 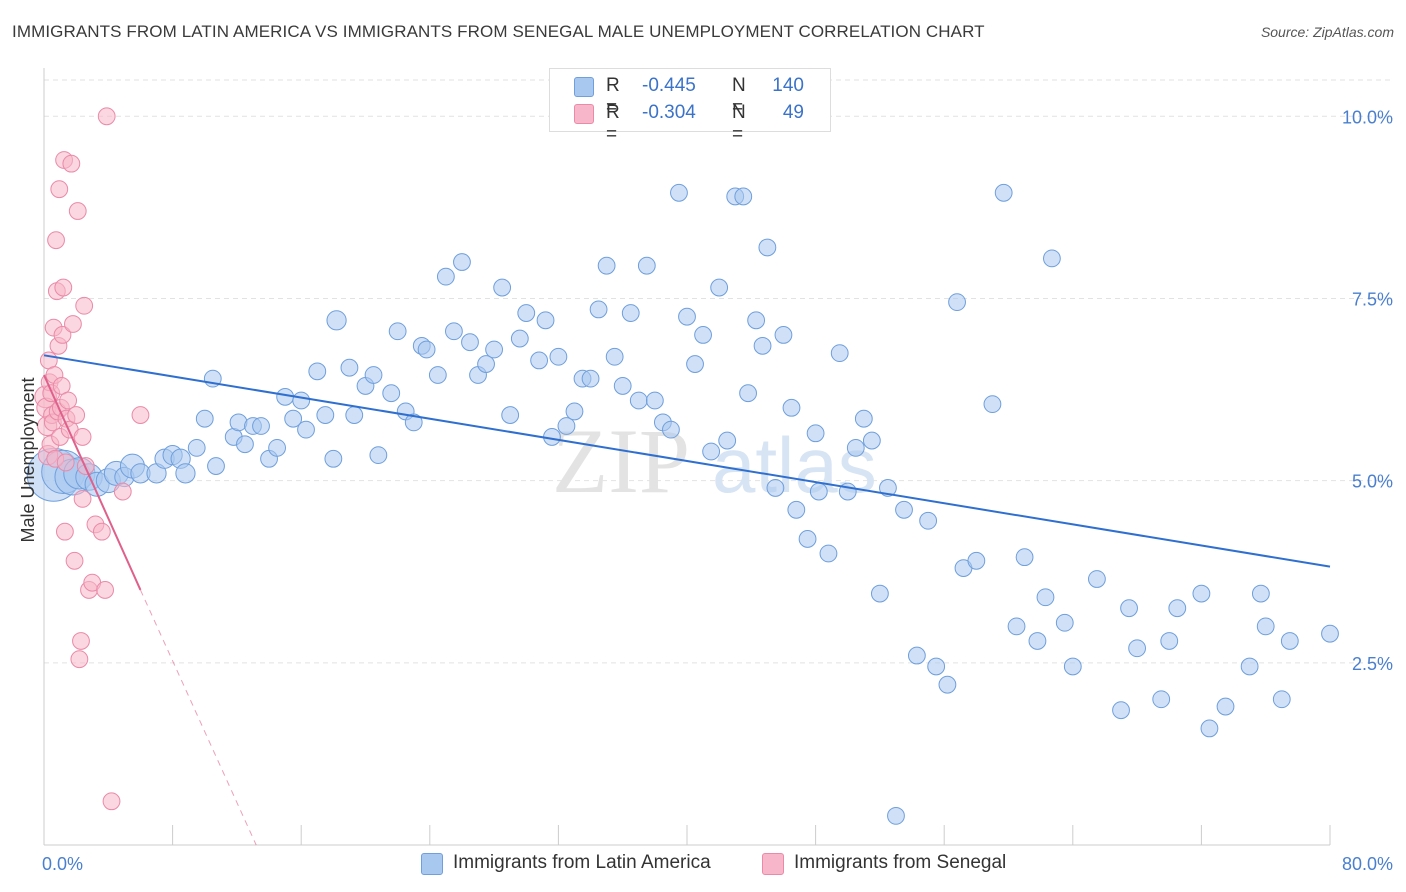 What do you see at coordinates (739, 96) in the screenshot?
I see `legend-n-label: N =` at bounding box center [739, 96].